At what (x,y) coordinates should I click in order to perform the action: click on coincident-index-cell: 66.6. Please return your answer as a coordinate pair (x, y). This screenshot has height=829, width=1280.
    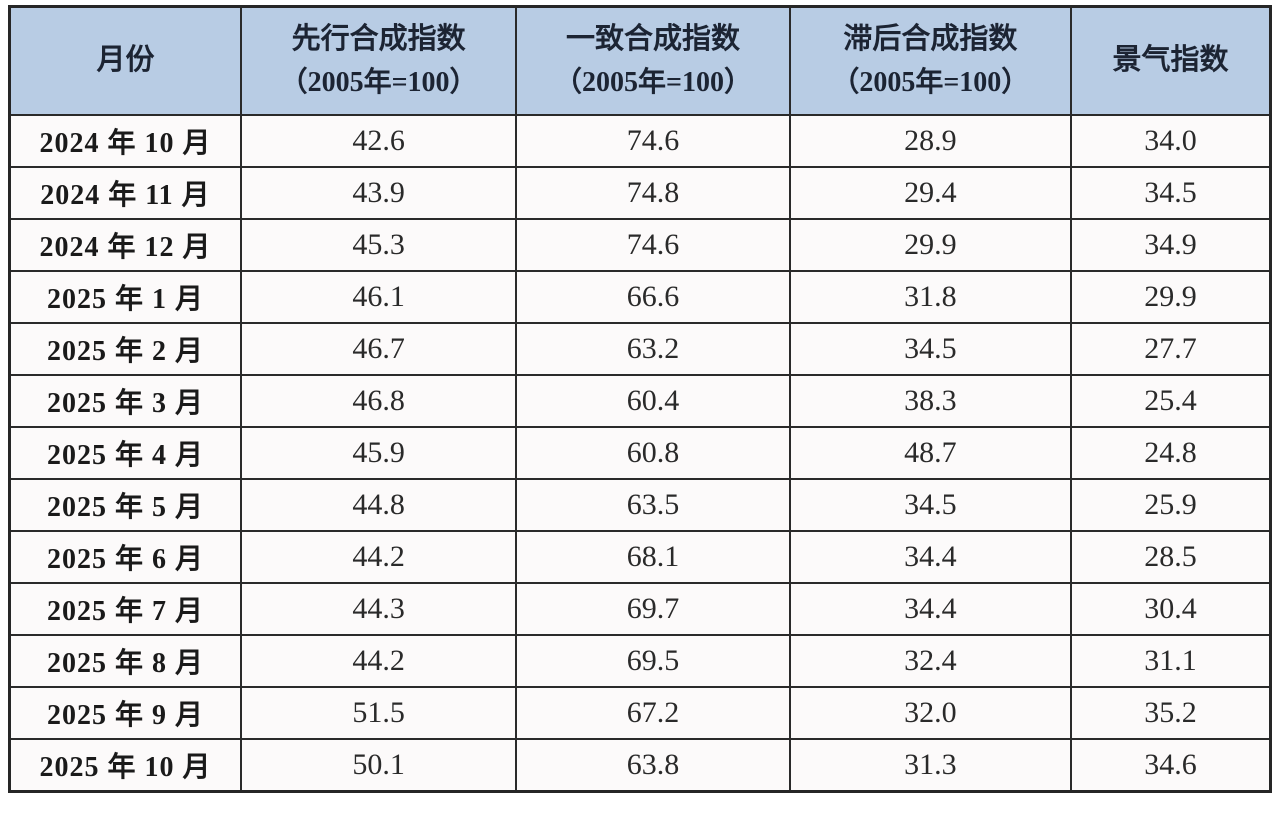
    Looking at the image, I should click on (653, 297).